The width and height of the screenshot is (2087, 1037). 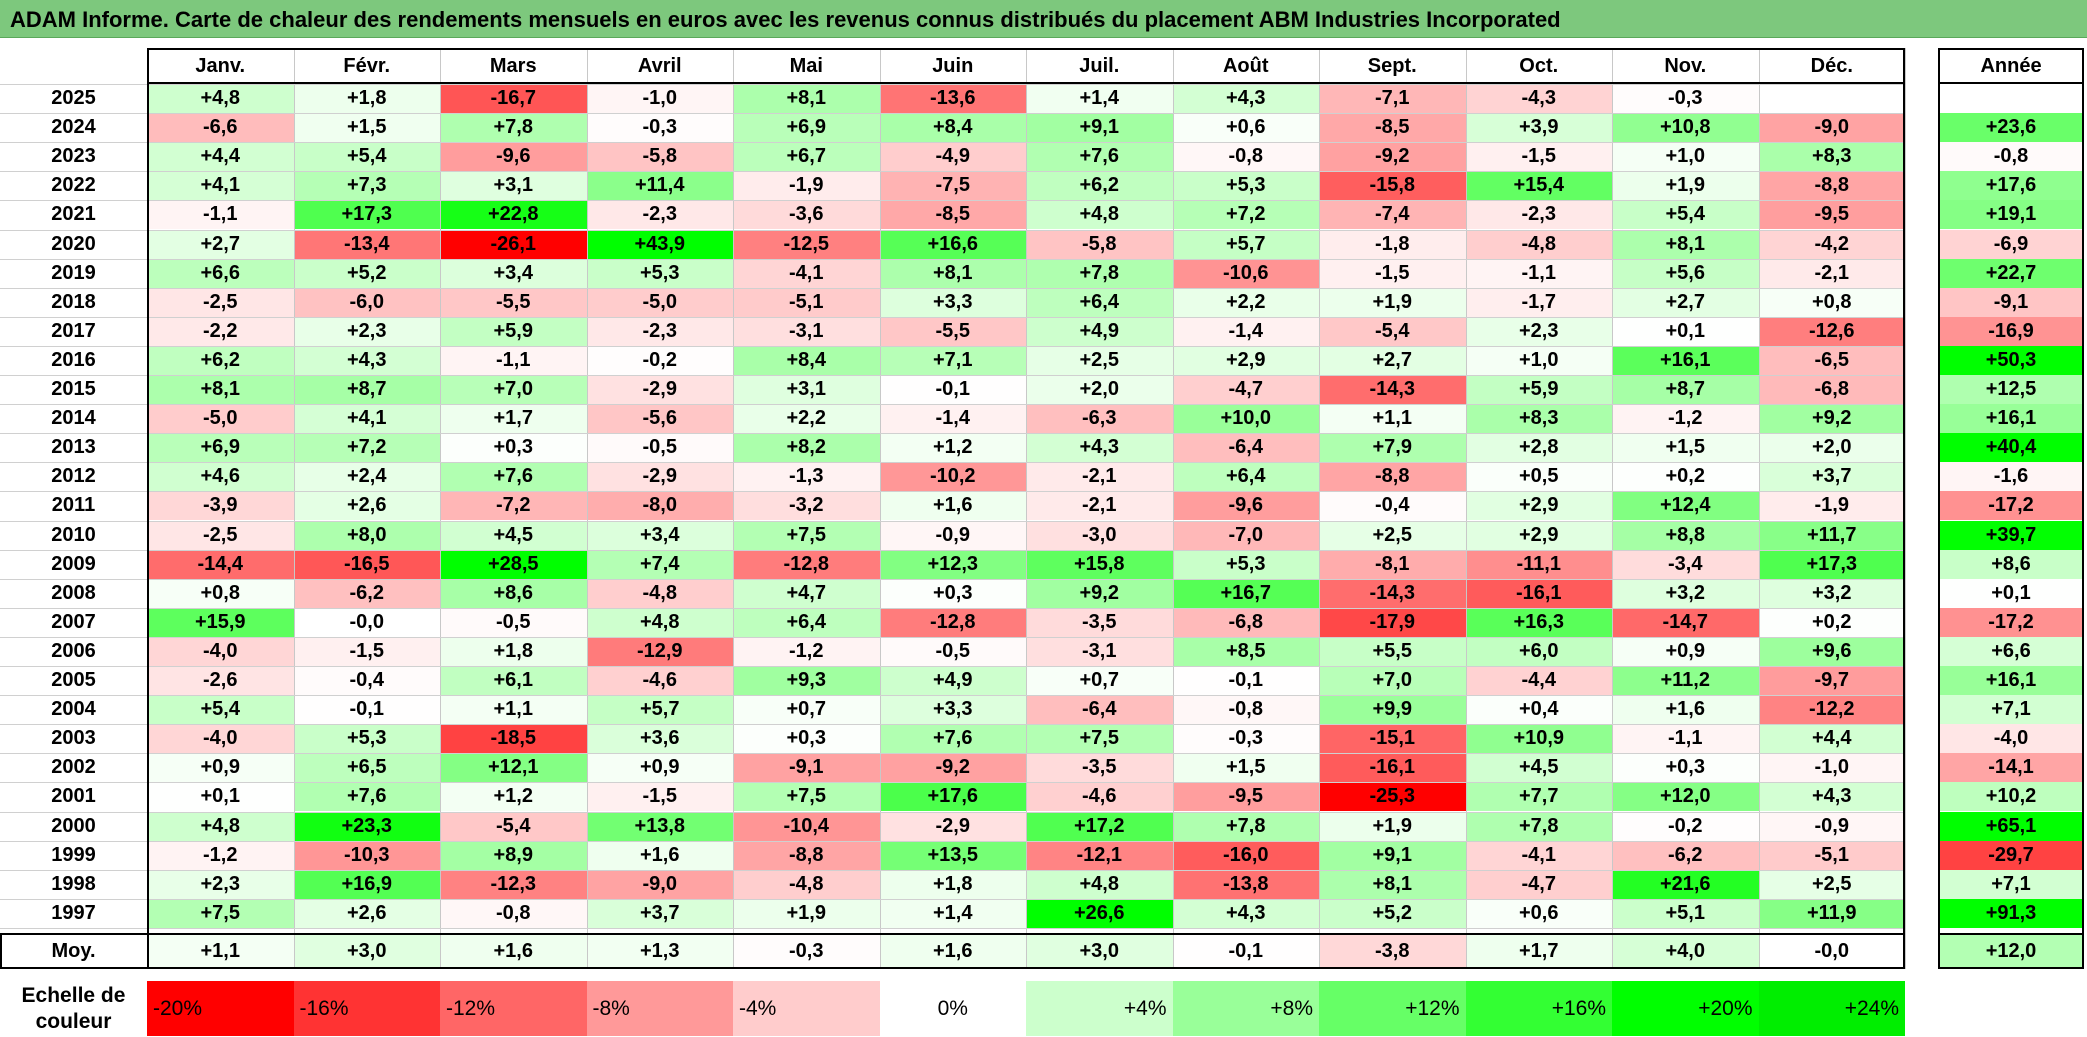 What do you see at coordinates (659, 360) in the screenshot?
I see `heatmap-cell: -0,2` at bounding box center [659, 360].